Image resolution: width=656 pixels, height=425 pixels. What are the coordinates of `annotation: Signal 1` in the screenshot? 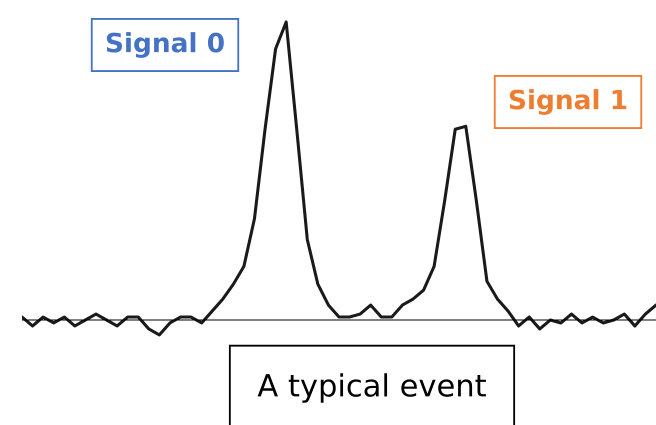 It's located at (568, 102).